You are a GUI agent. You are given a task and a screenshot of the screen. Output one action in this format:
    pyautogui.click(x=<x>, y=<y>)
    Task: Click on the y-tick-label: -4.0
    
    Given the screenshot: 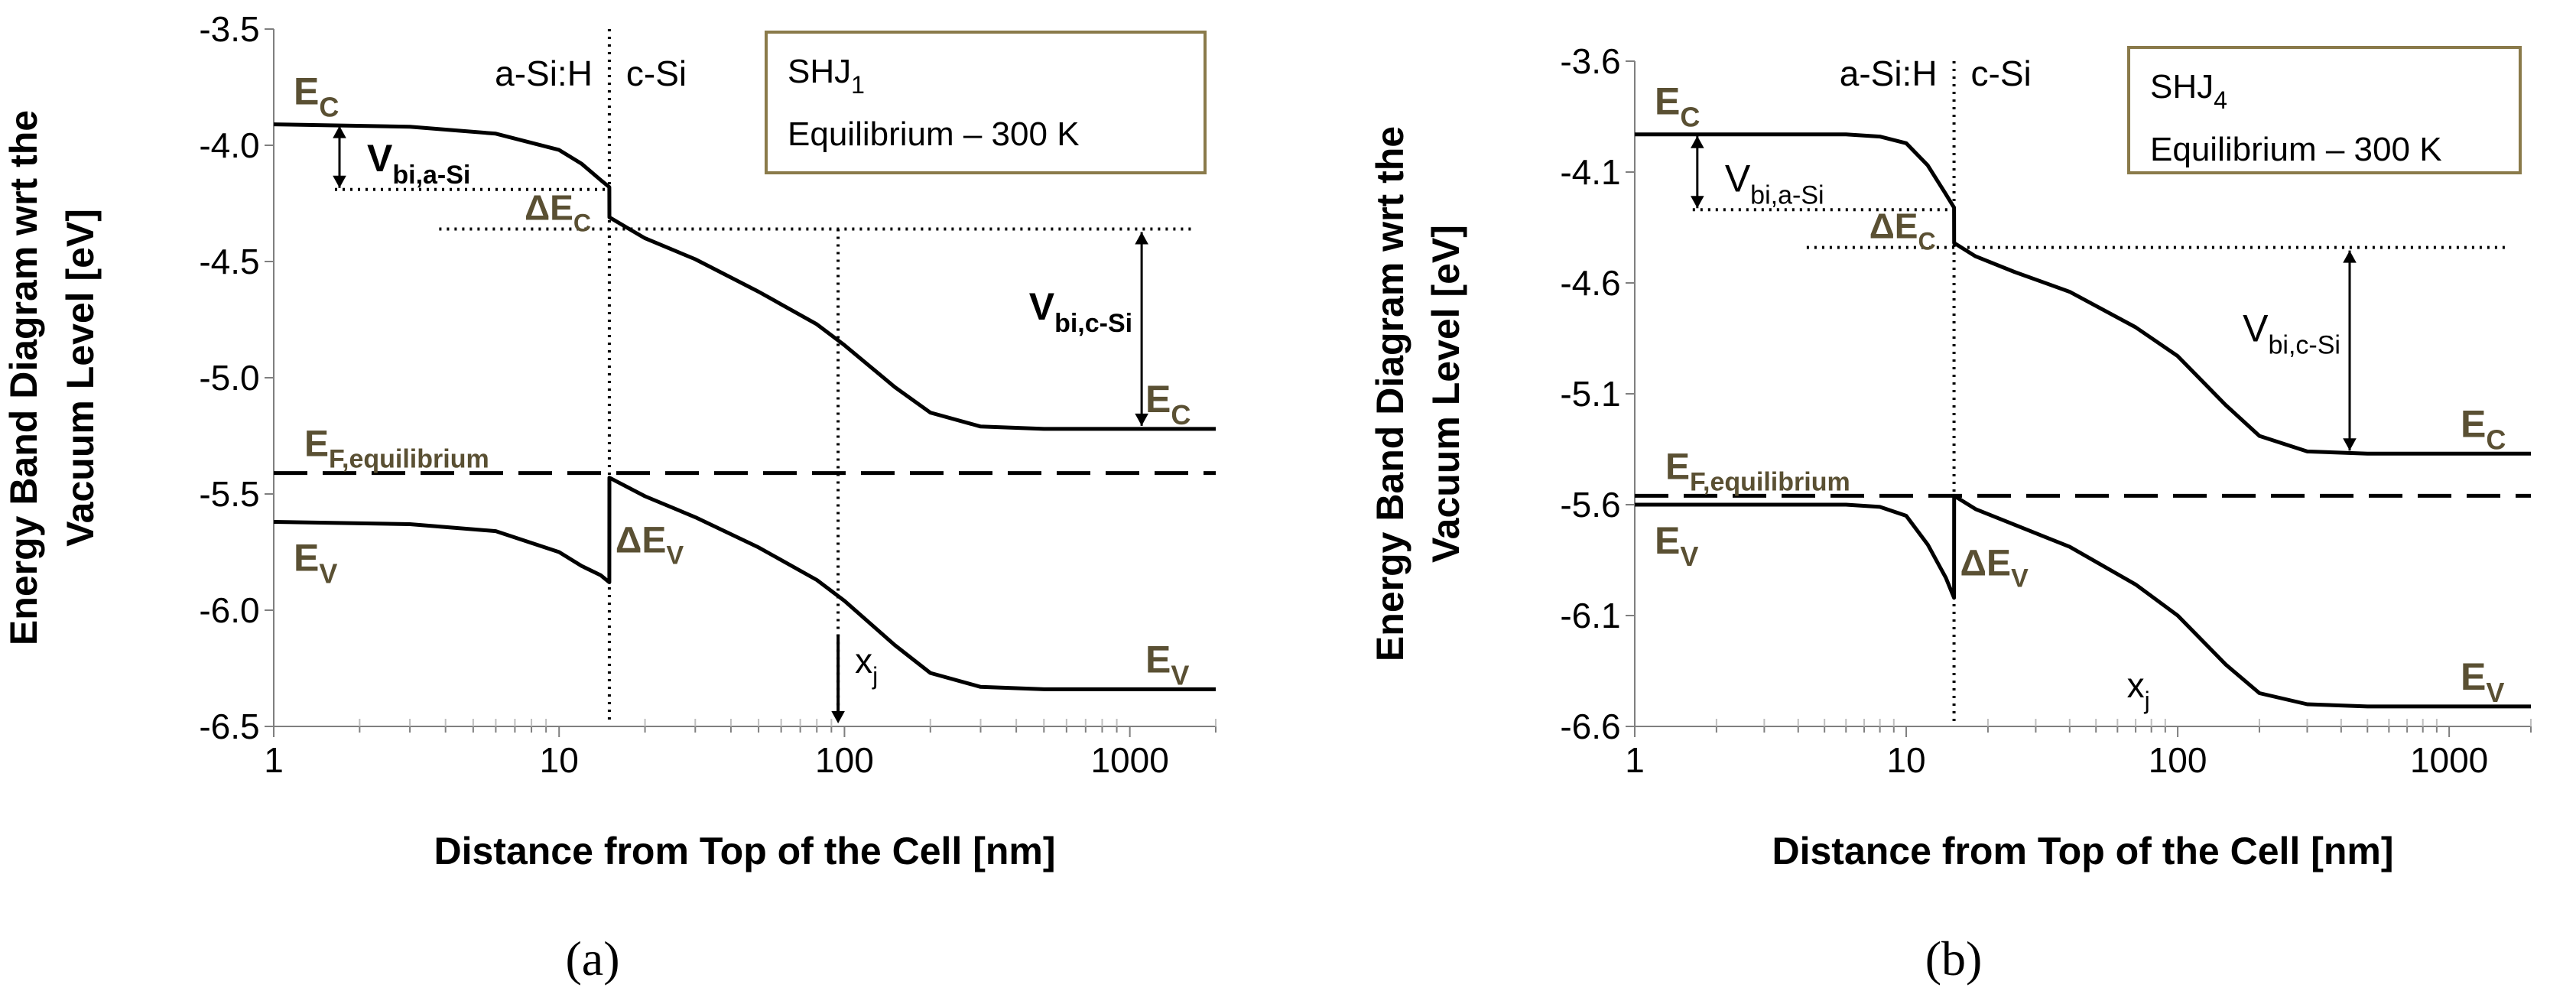 What is the action you would take?
    pyautogui.click(x=229, y=145)
    